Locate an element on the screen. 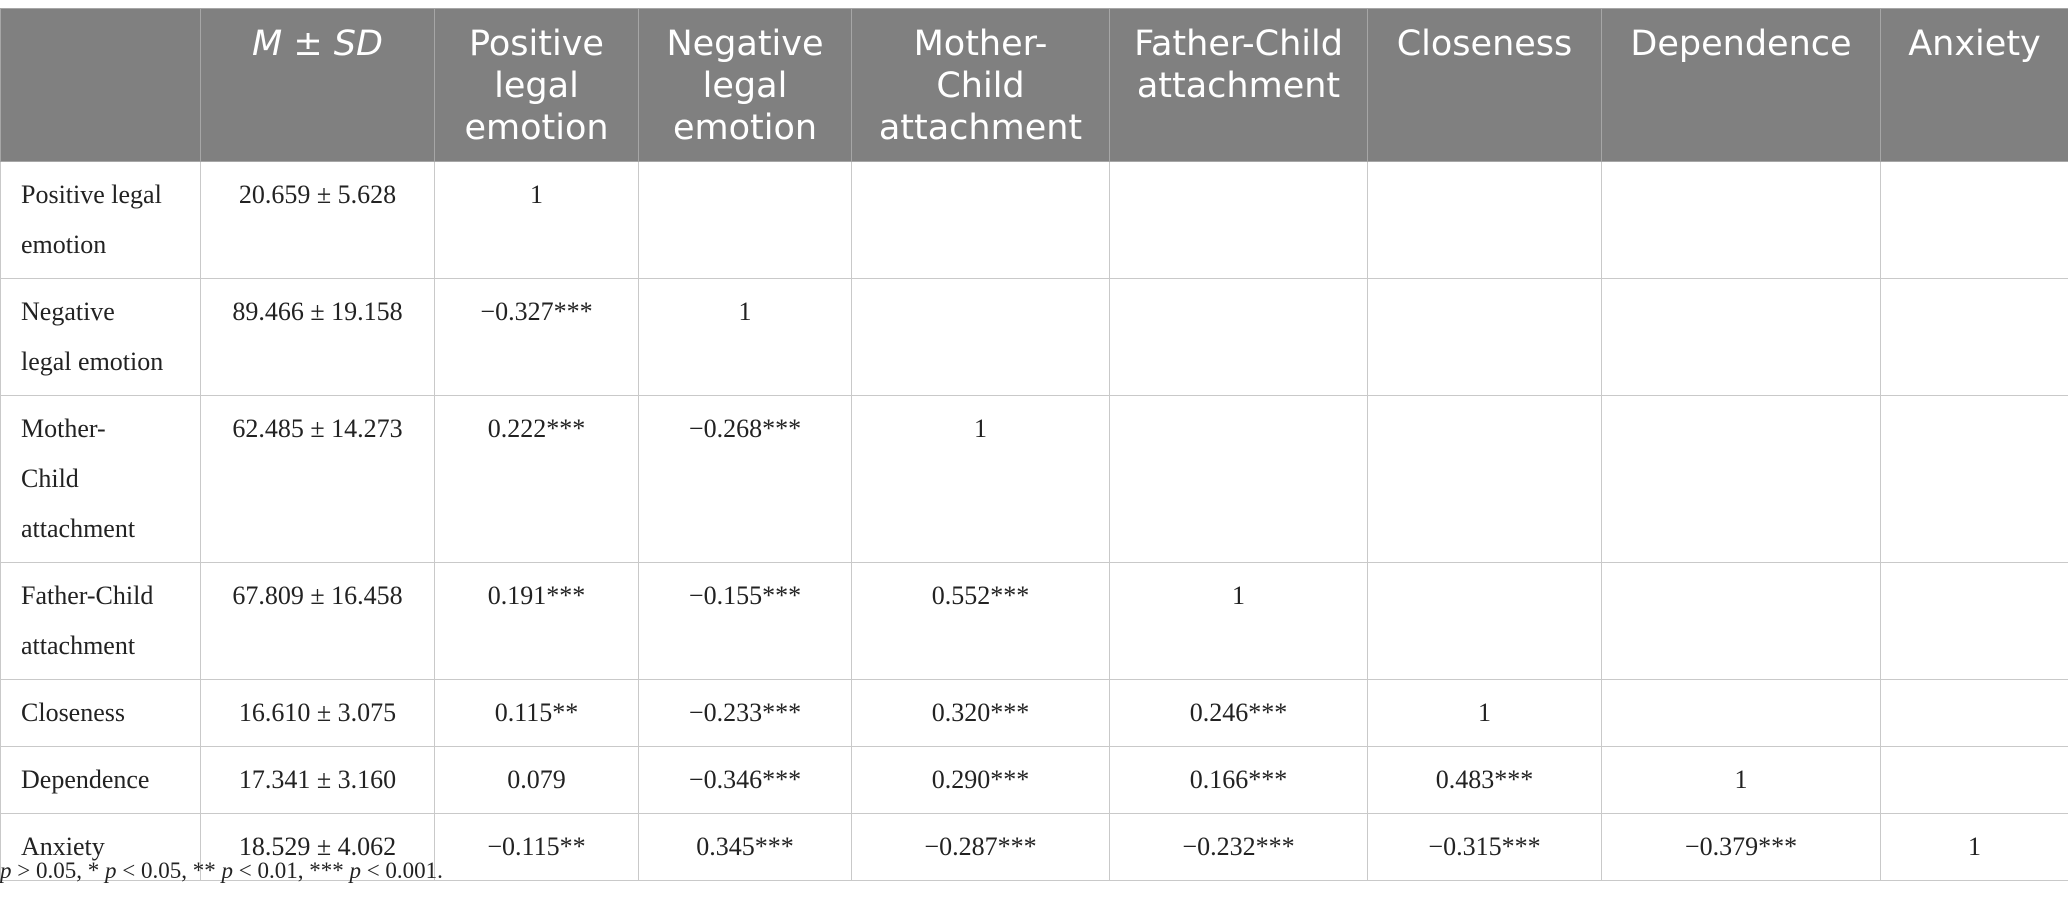  row-label: Anxiety is located at coordinates (100, 847).